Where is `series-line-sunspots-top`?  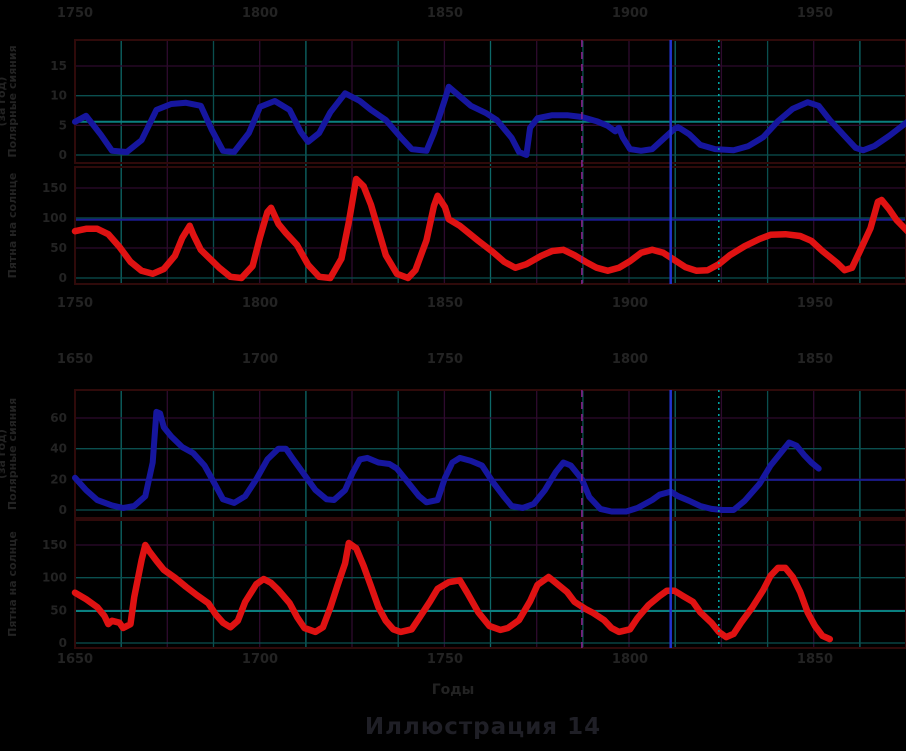
series-line-sunspots-top is located at coordinates (488, 228).